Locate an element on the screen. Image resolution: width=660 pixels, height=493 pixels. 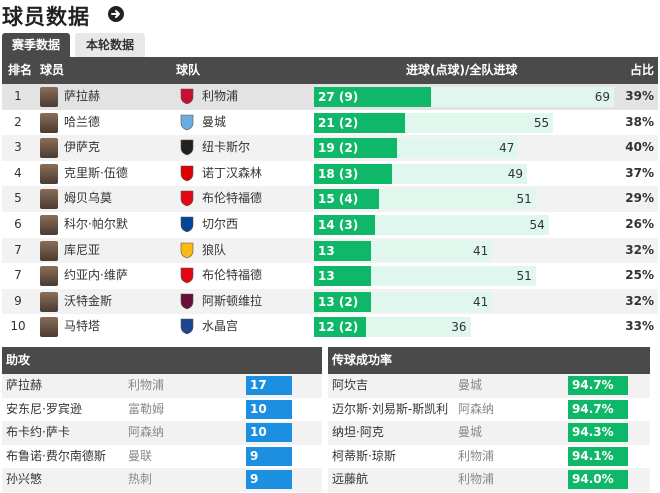
tab-season-stats: 赛季数据 is located at coordinates (36, 45).